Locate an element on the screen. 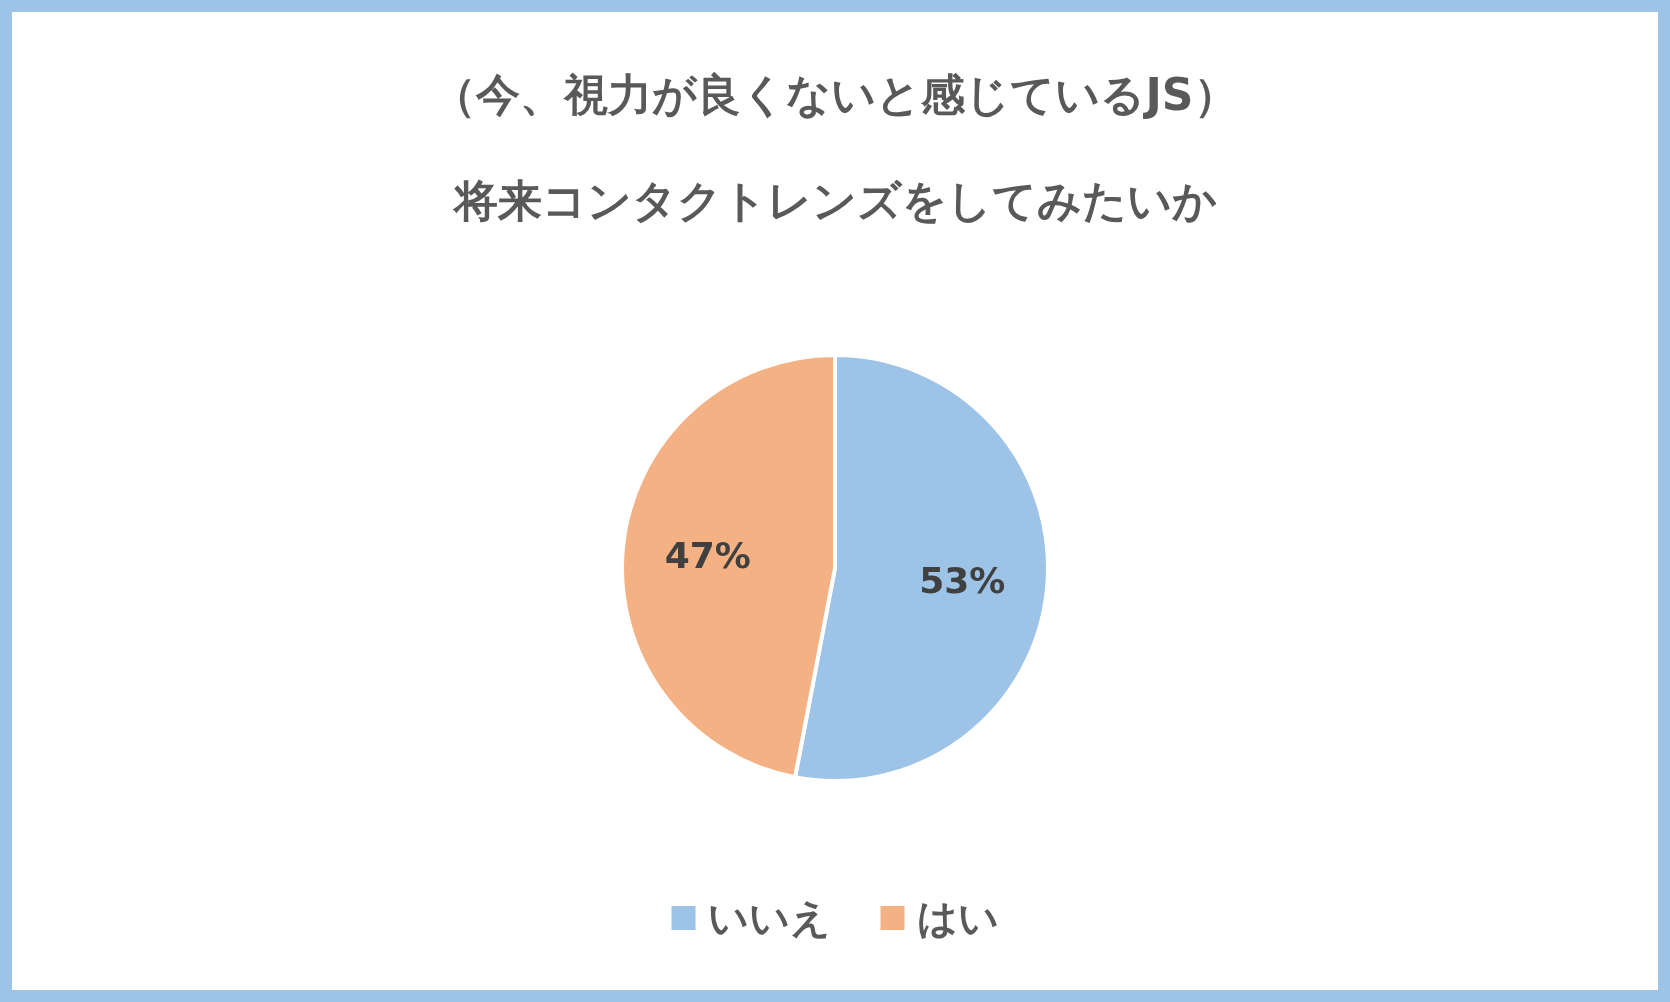 The width and height of the screenshot is (1670, 1002). data-label: 47% is located at coordinates (707, 556).